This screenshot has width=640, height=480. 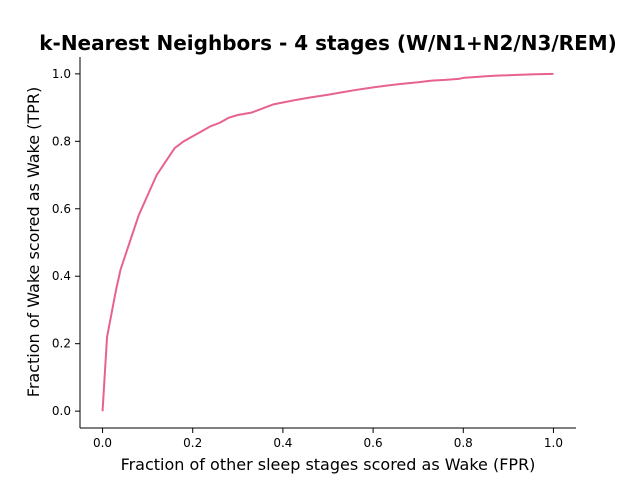 I want to click on y-axis-label: Fraction of Wake scored as Wake (TPR), so click(x=33, y=242).